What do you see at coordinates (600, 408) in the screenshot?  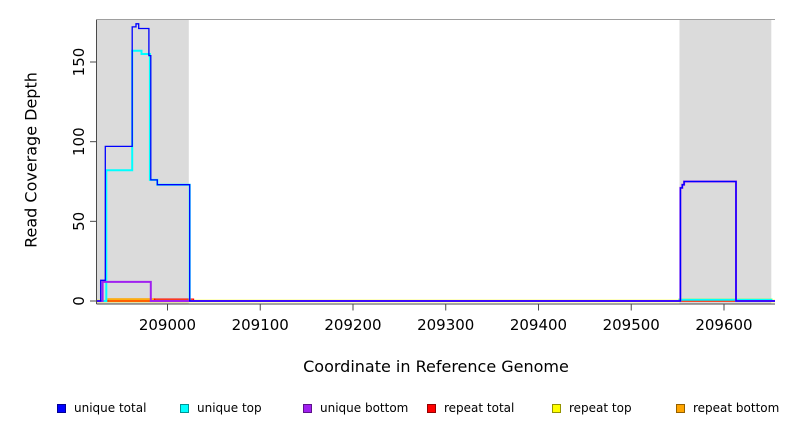 I see `legend-label: repeat top` at bounding box center [600, 408].